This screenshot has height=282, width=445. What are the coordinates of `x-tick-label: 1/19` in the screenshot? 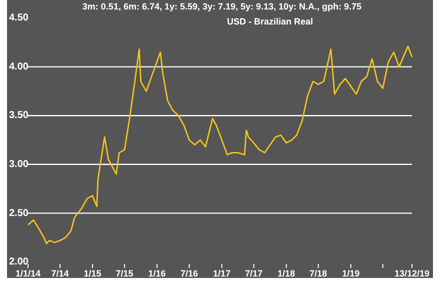 It's located at (351, 273).